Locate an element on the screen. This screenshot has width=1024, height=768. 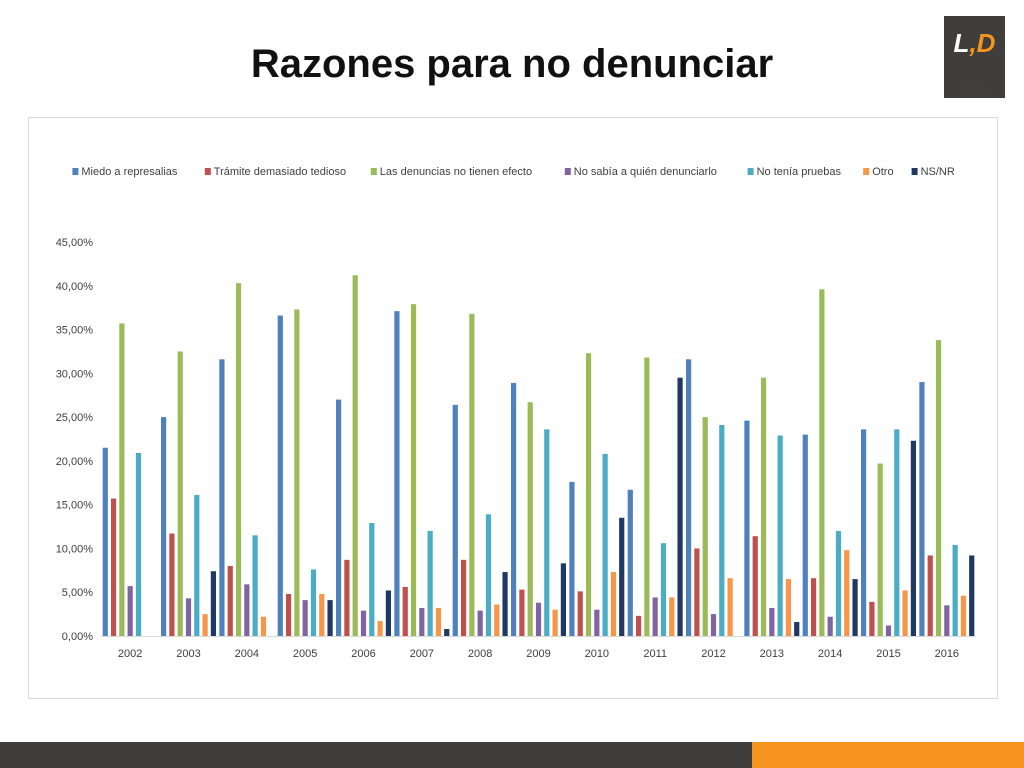
y-tick-label: 35,00% is located at coordinates (75, 331).